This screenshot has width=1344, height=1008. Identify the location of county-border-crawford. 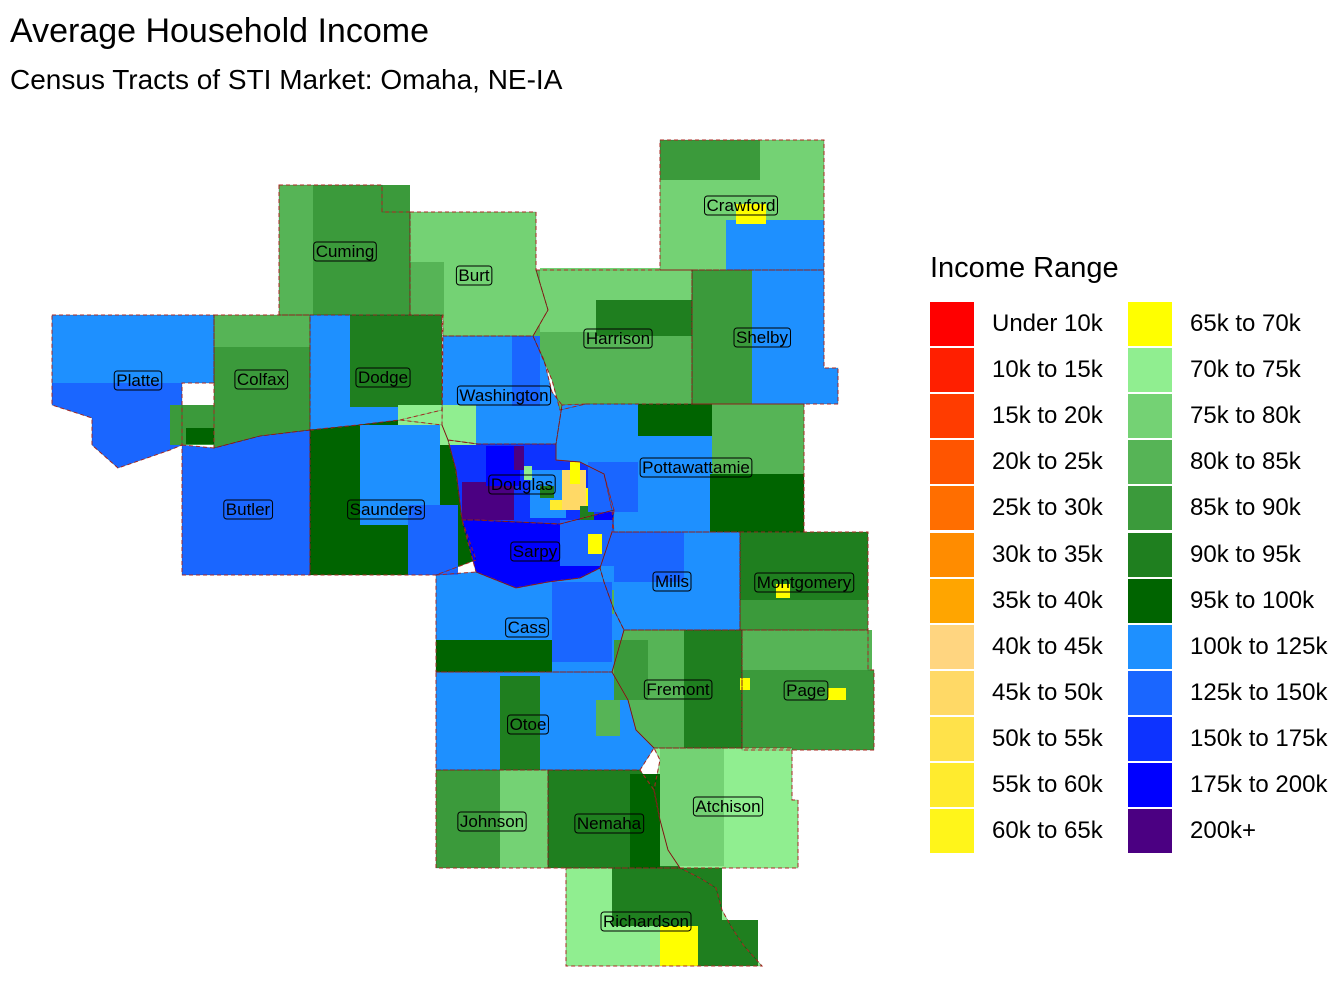
(742, 205).